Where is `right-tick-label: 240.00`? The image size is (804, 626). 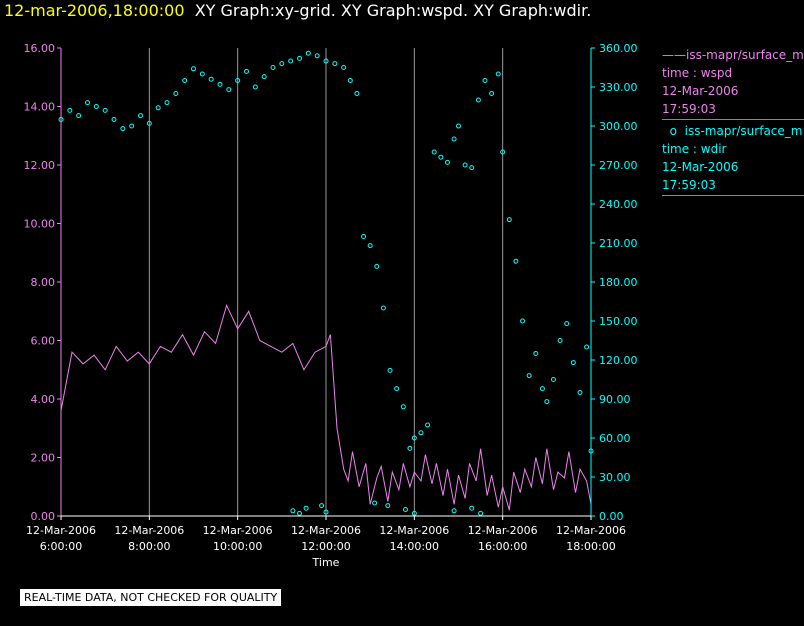 right-tick-label: 240.00 is located at coordinates (618, 204).